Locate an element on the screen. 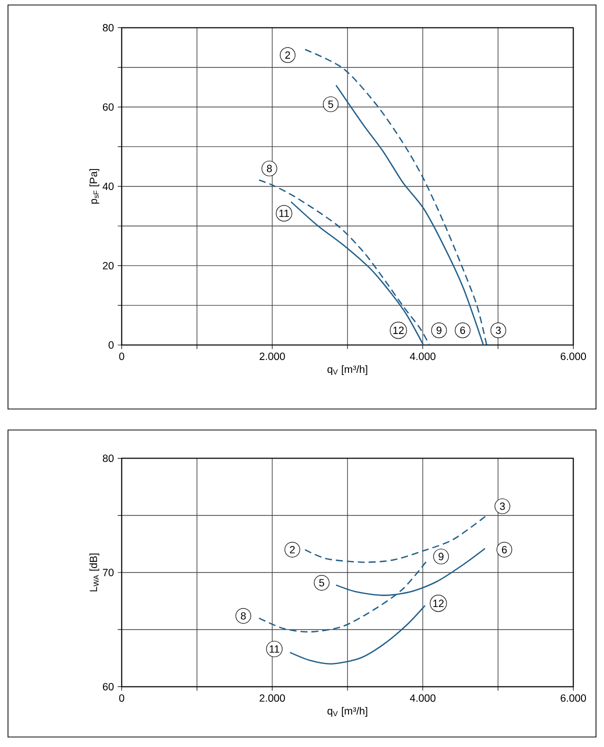  y-tick-label: 20 is located at coordinates (108, 266).